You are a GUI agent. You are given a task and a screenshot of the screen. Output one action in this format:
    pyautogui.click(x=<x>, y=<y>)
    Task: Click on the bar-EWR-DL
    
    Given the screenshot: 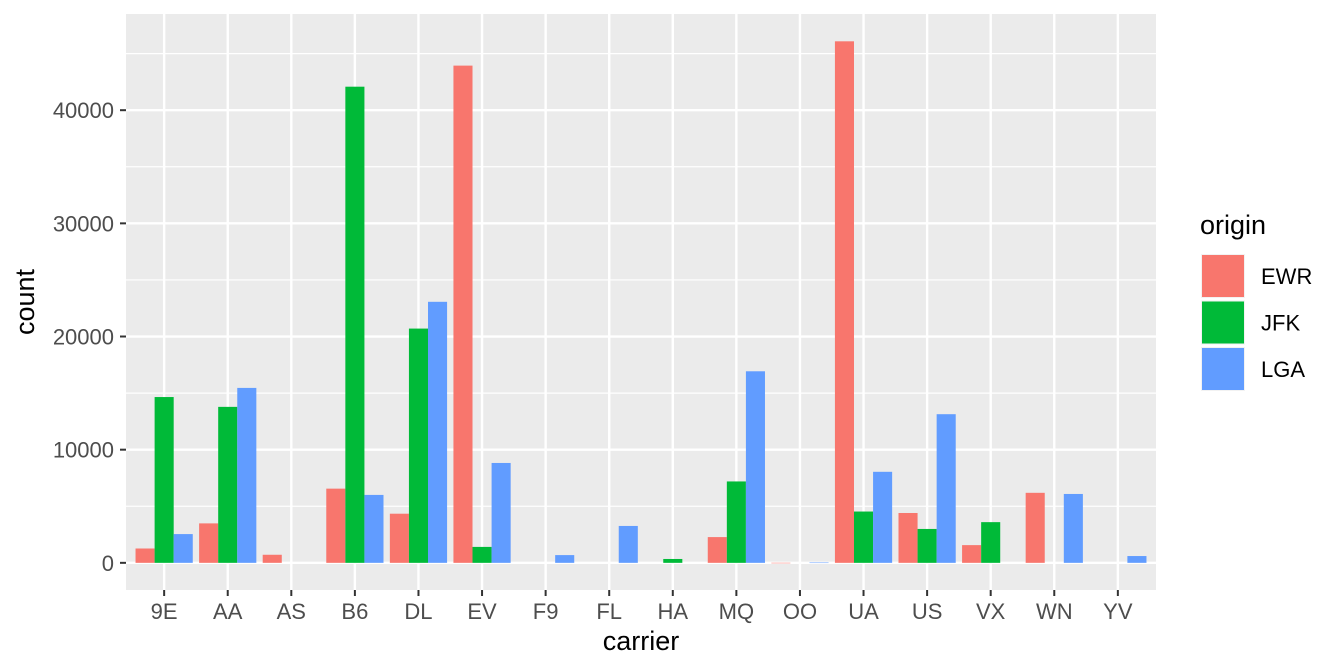 What is the action you would take?
    pyautogui.click(x=399, y=538)
    